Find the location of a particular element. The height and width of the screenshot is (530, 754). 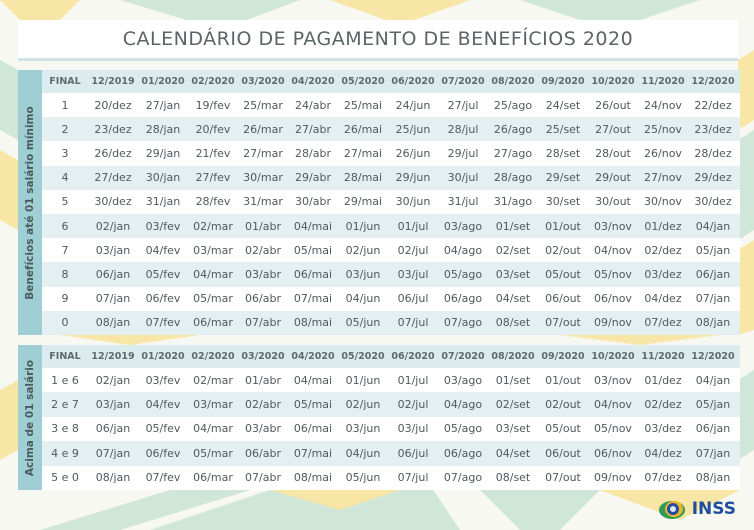

payment-date-cell: 09/nov is located at coordinates (613, 323).